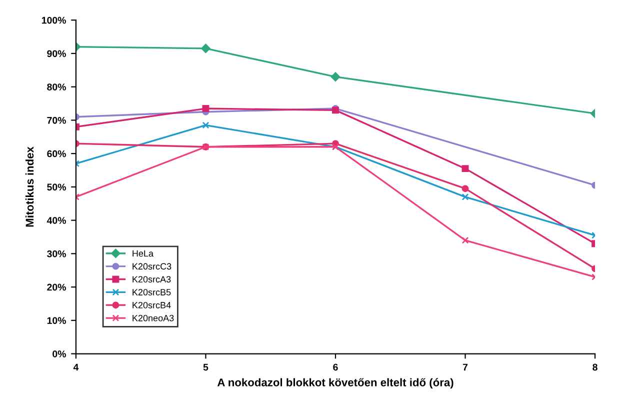  Describe the element at coordinates (29, 186) in the screenshot. I see `y-axis-title: Mitotikus index` at that location.